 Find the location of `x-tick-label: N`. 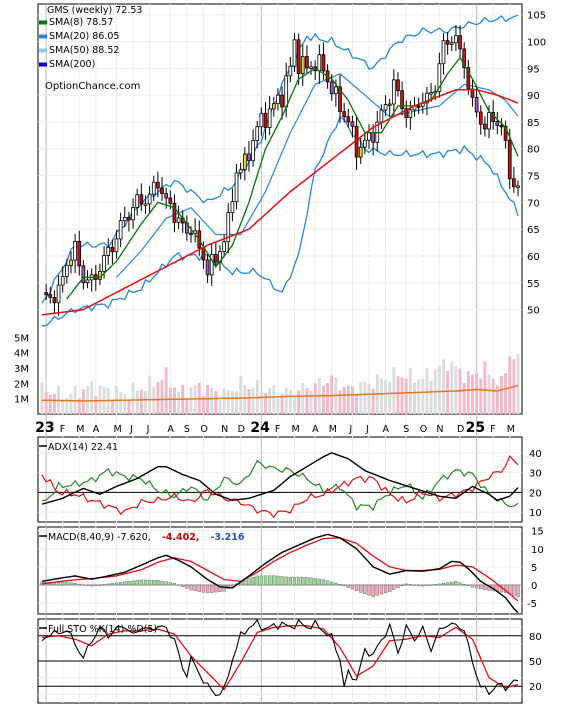

x-tick-label: N is located at coordinates (439, 429).